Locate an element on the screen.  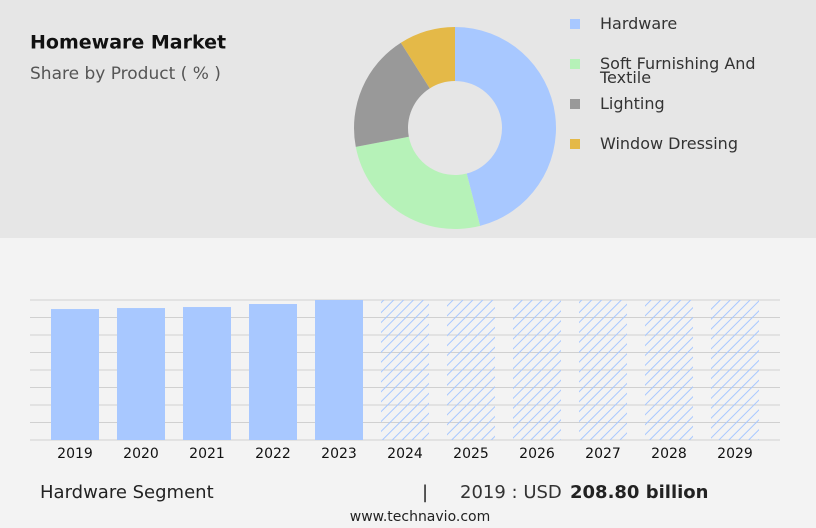
legend-label: Hardware is located at coordinates (639, 23).